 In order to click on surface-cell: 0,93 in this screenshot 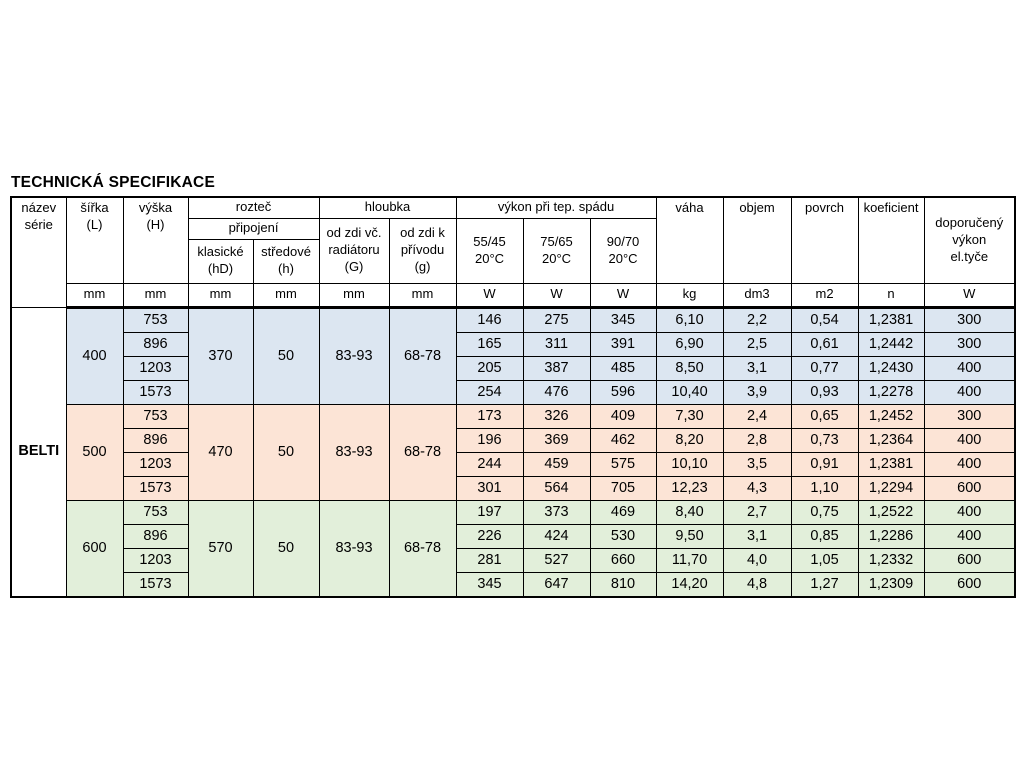, I will do `click(824, 392)`.